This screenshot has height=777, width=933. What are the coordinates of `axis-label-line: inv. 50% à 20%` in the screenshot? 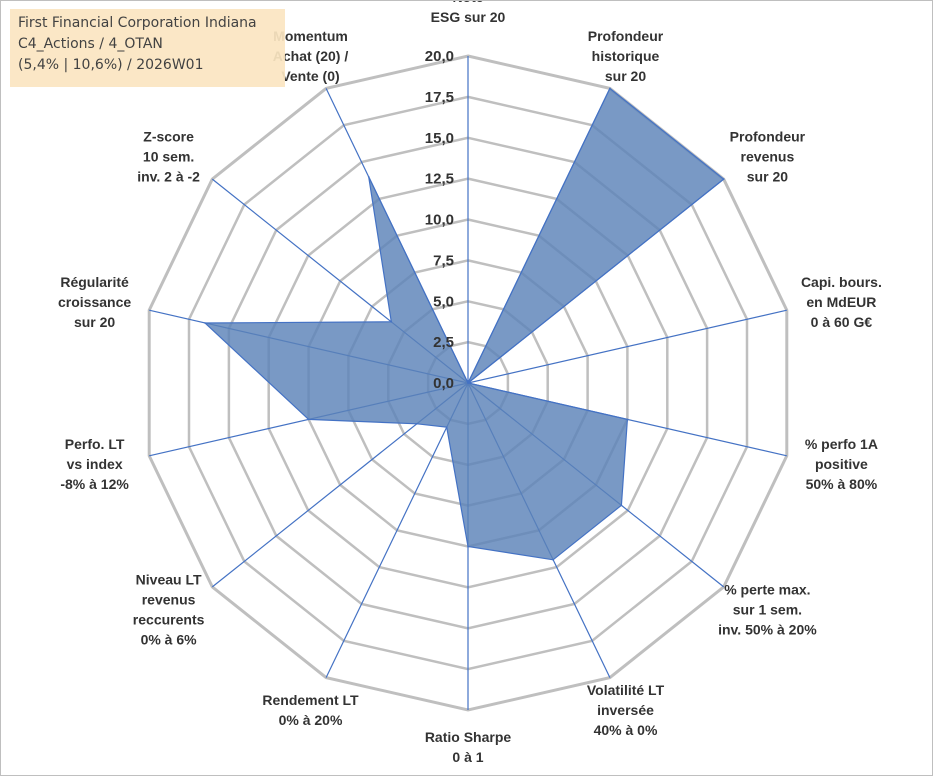 It's located at (767, 629).